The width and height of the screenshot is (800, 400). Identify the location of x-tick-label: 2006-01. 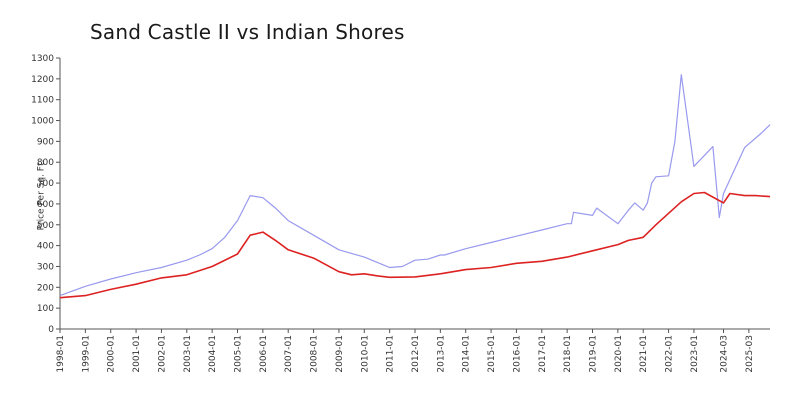
(264, 354).